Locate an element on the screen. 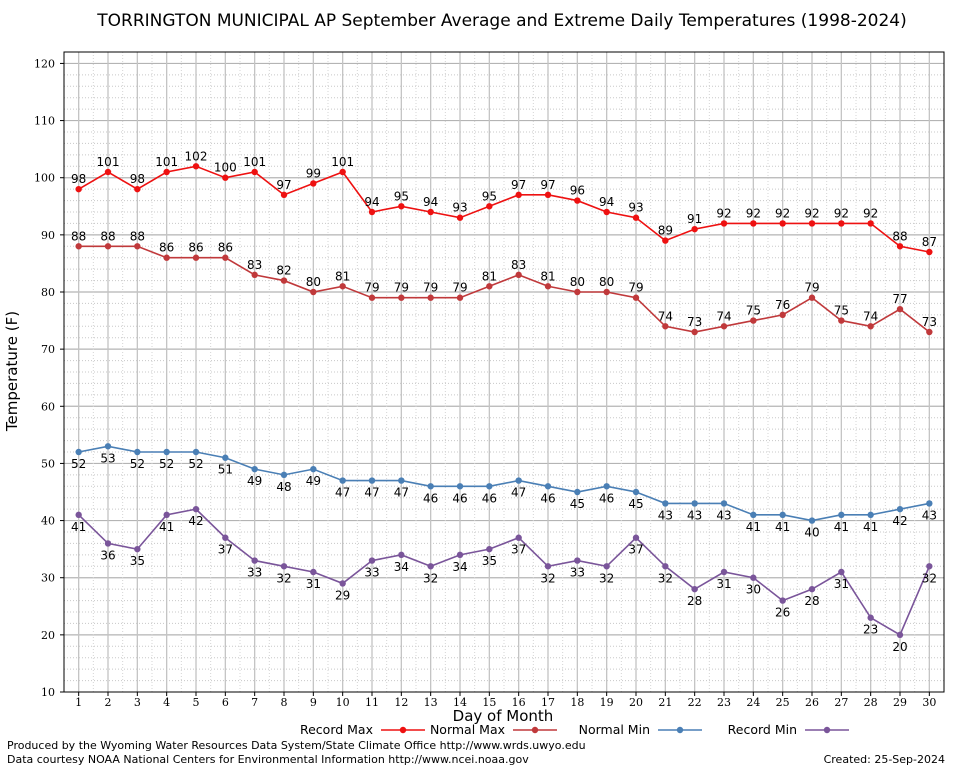 This screenshot has width=954, height=768. data-label: 97 is located at coordinates (283, 185).